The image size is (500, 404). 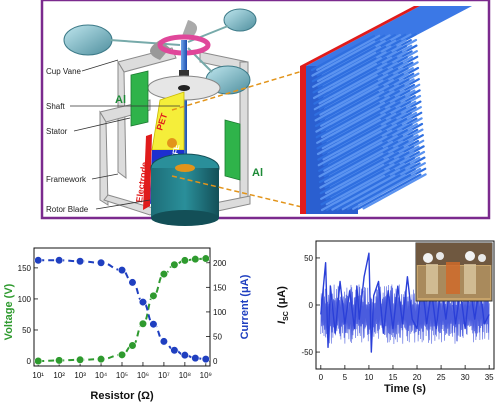 What do you see at coordinates (454, 272) in the screenshot?
I see `inset-photo` at bounding box center [454, 272].